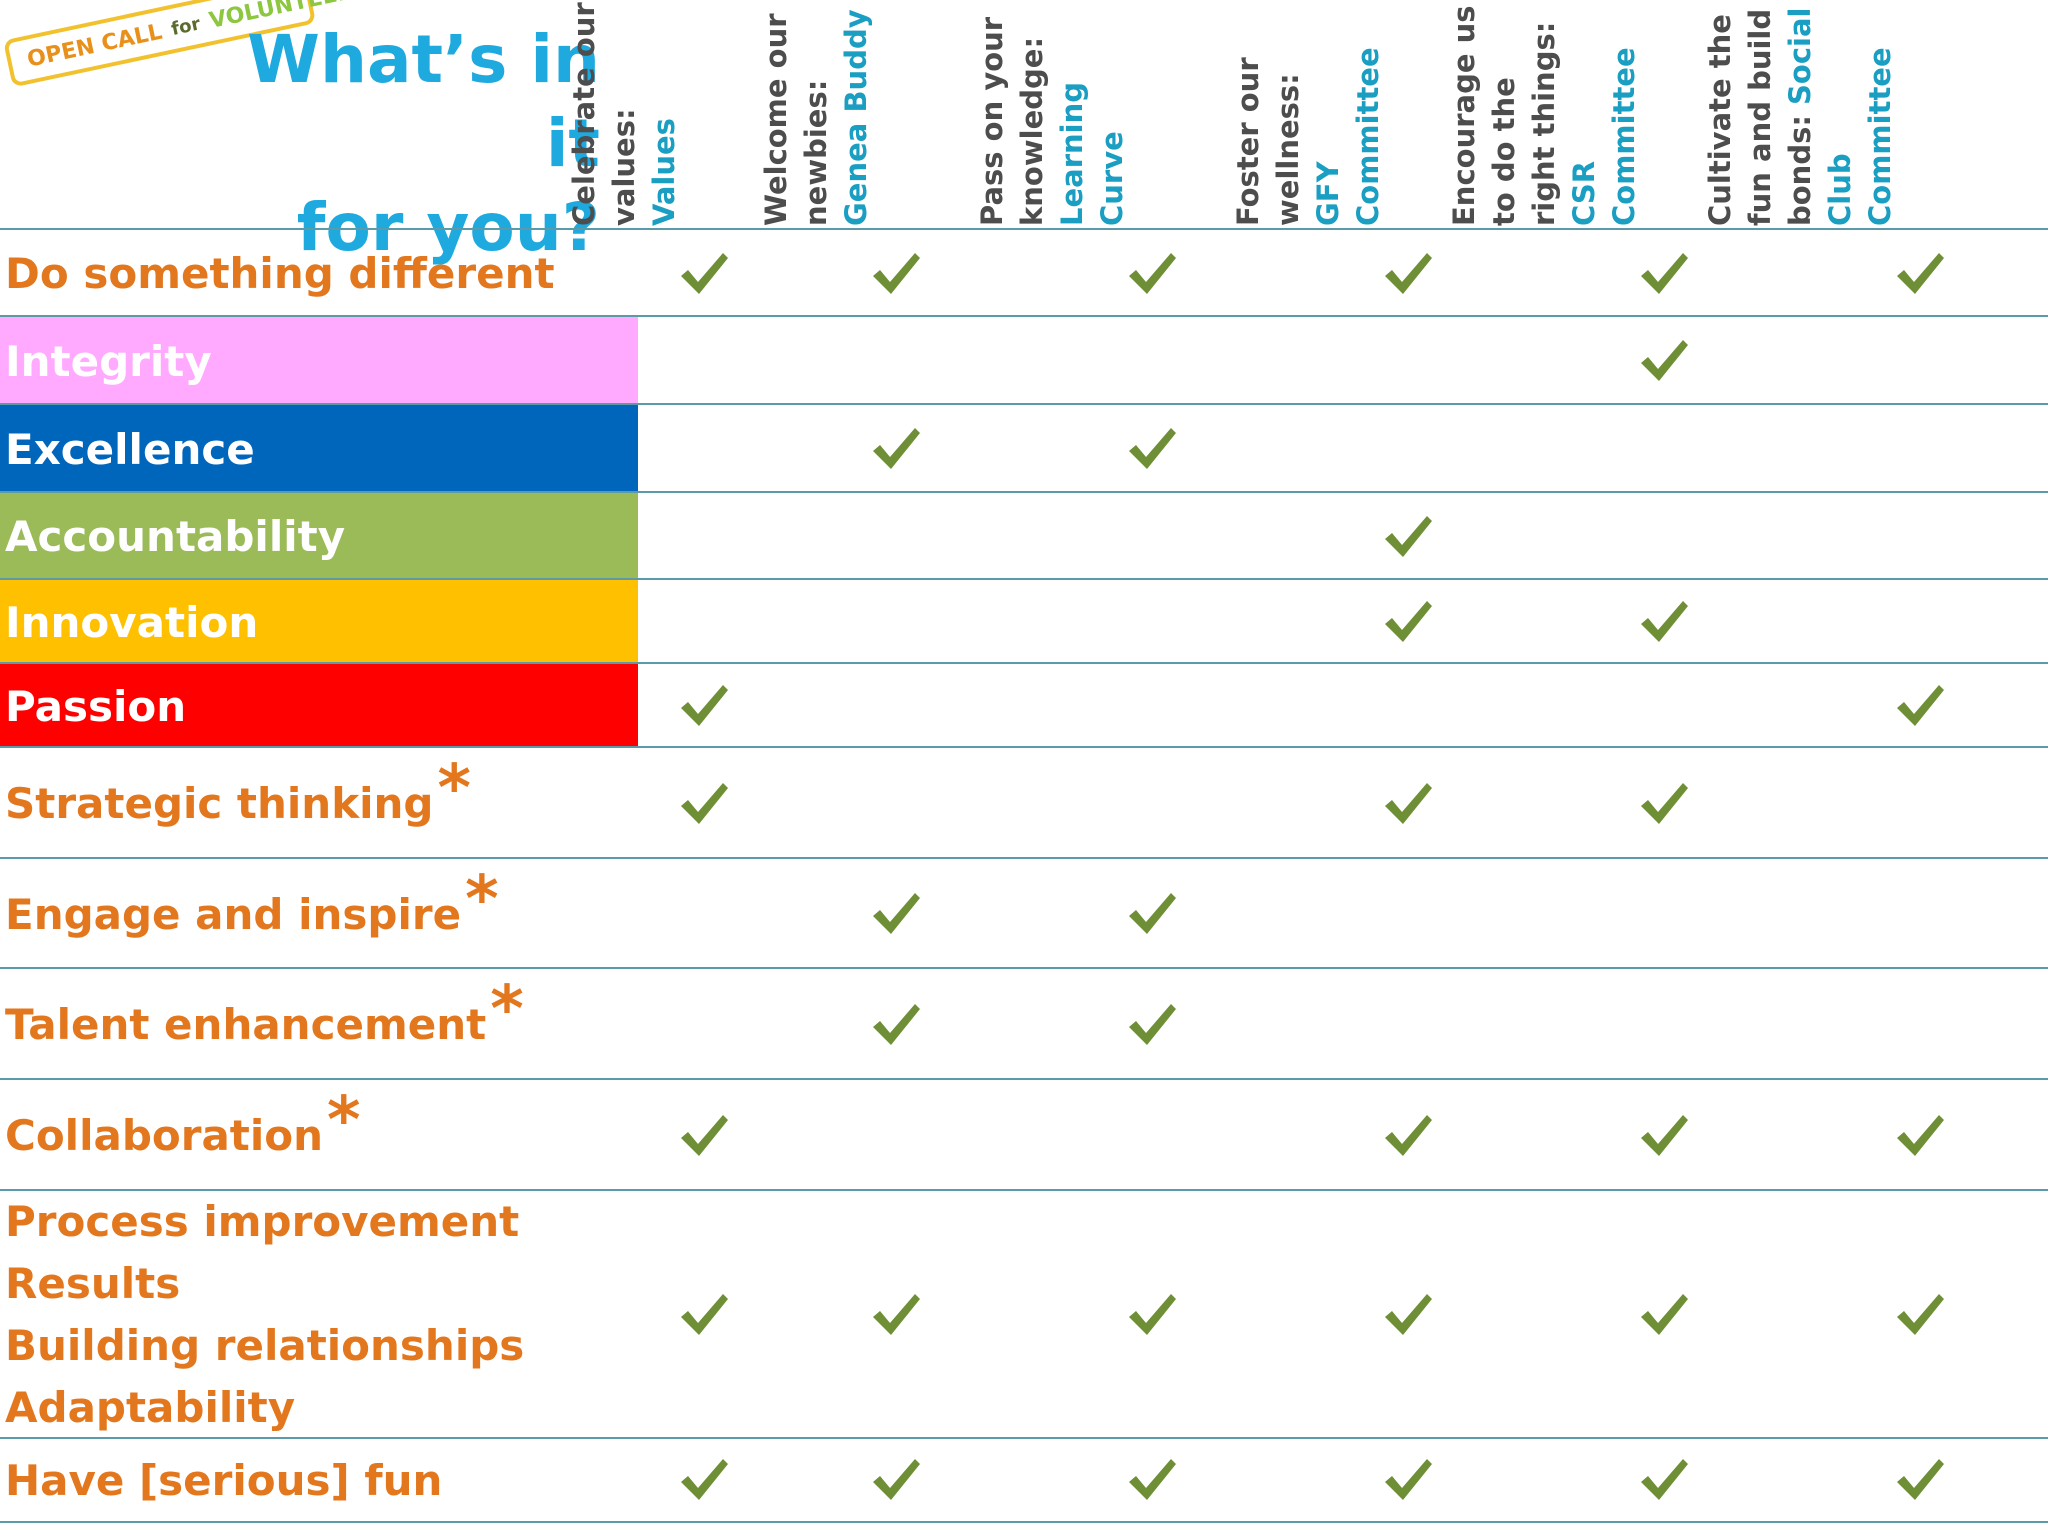 This screenshot has width=2048, height=1536. I want to click on row-label-text: Have [serious] fun, so click(224, 1480).